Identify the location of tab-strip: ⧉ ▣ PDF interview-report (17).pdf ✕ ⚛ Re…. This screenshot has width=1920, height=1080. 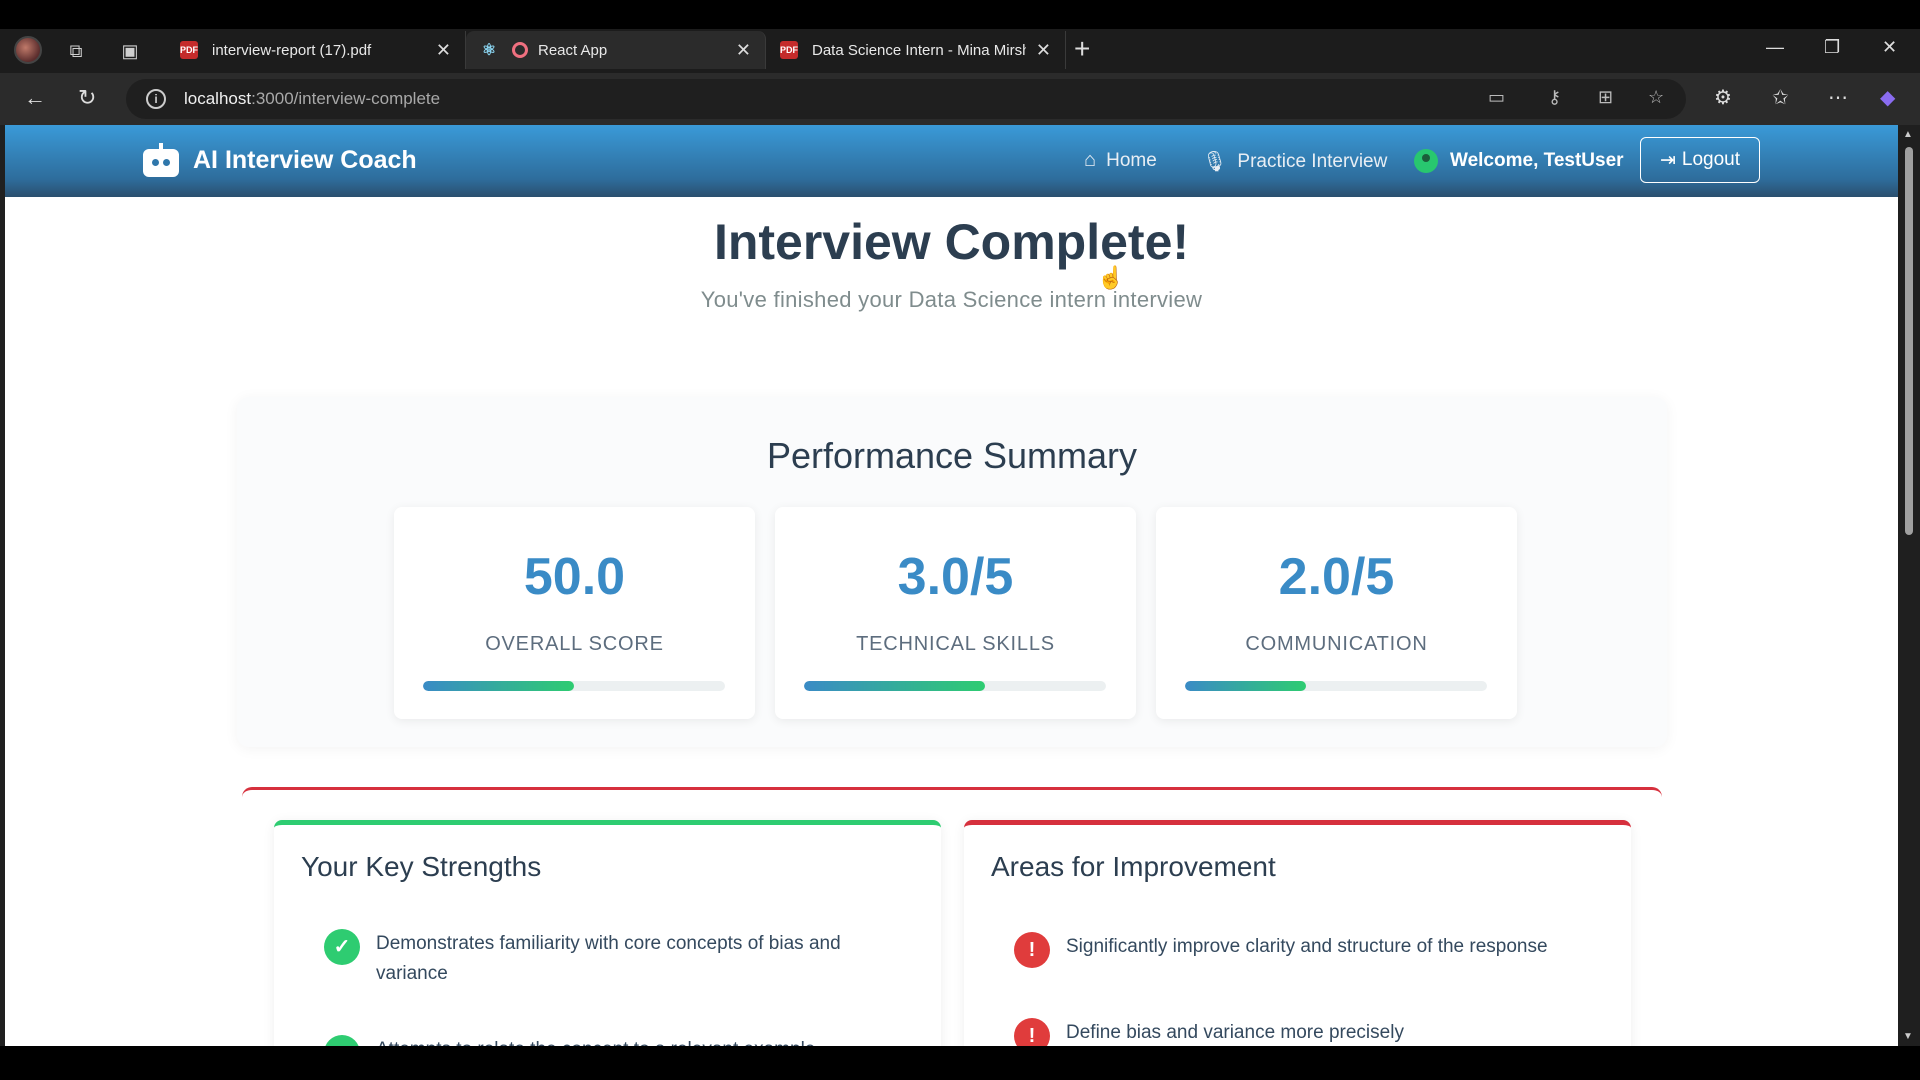
(960, 51).